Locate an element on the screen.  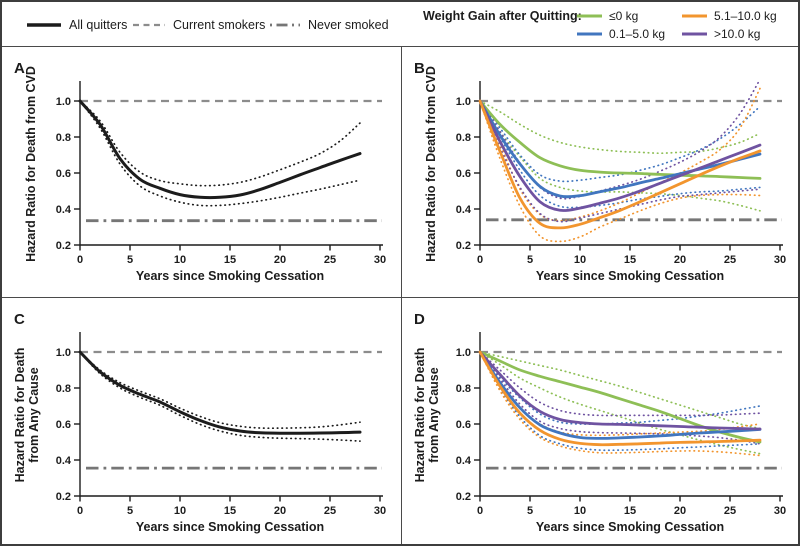
series-0-1-5-0-kg is located at coordinates (620, 395).